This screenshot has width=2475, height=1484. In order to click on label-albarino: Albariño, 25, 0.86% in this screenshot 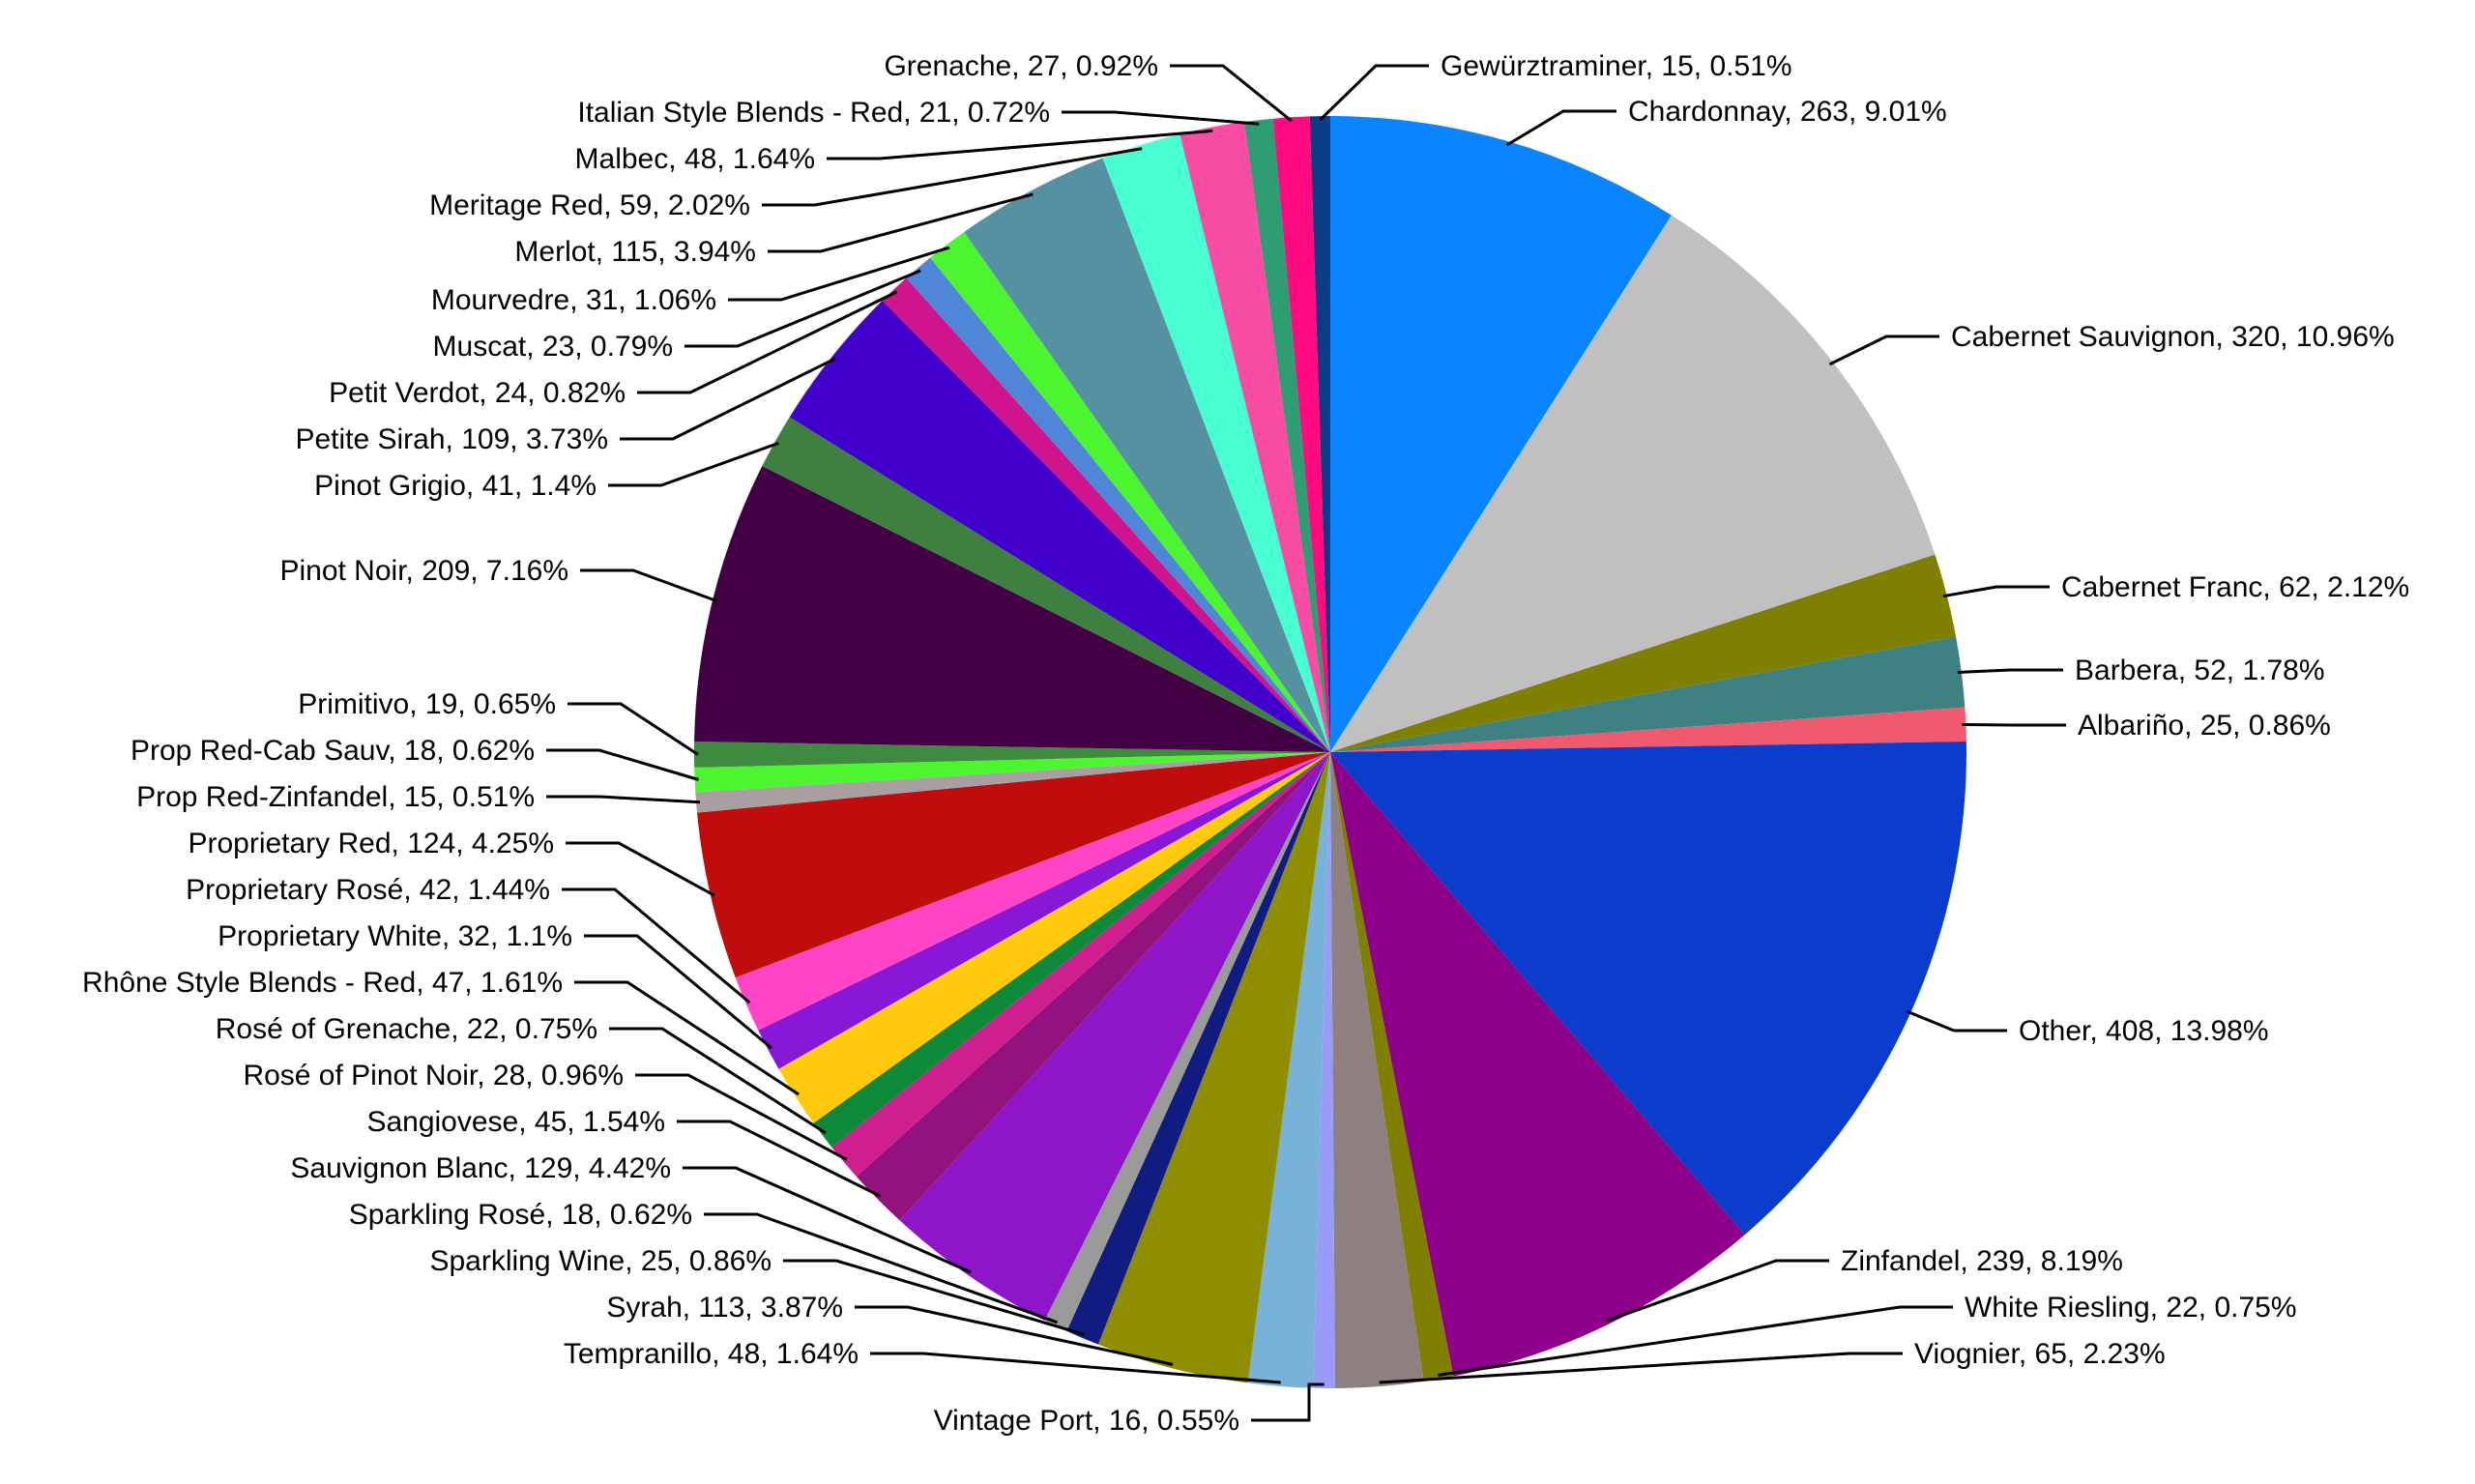, I will do `click(2204, 726)`.